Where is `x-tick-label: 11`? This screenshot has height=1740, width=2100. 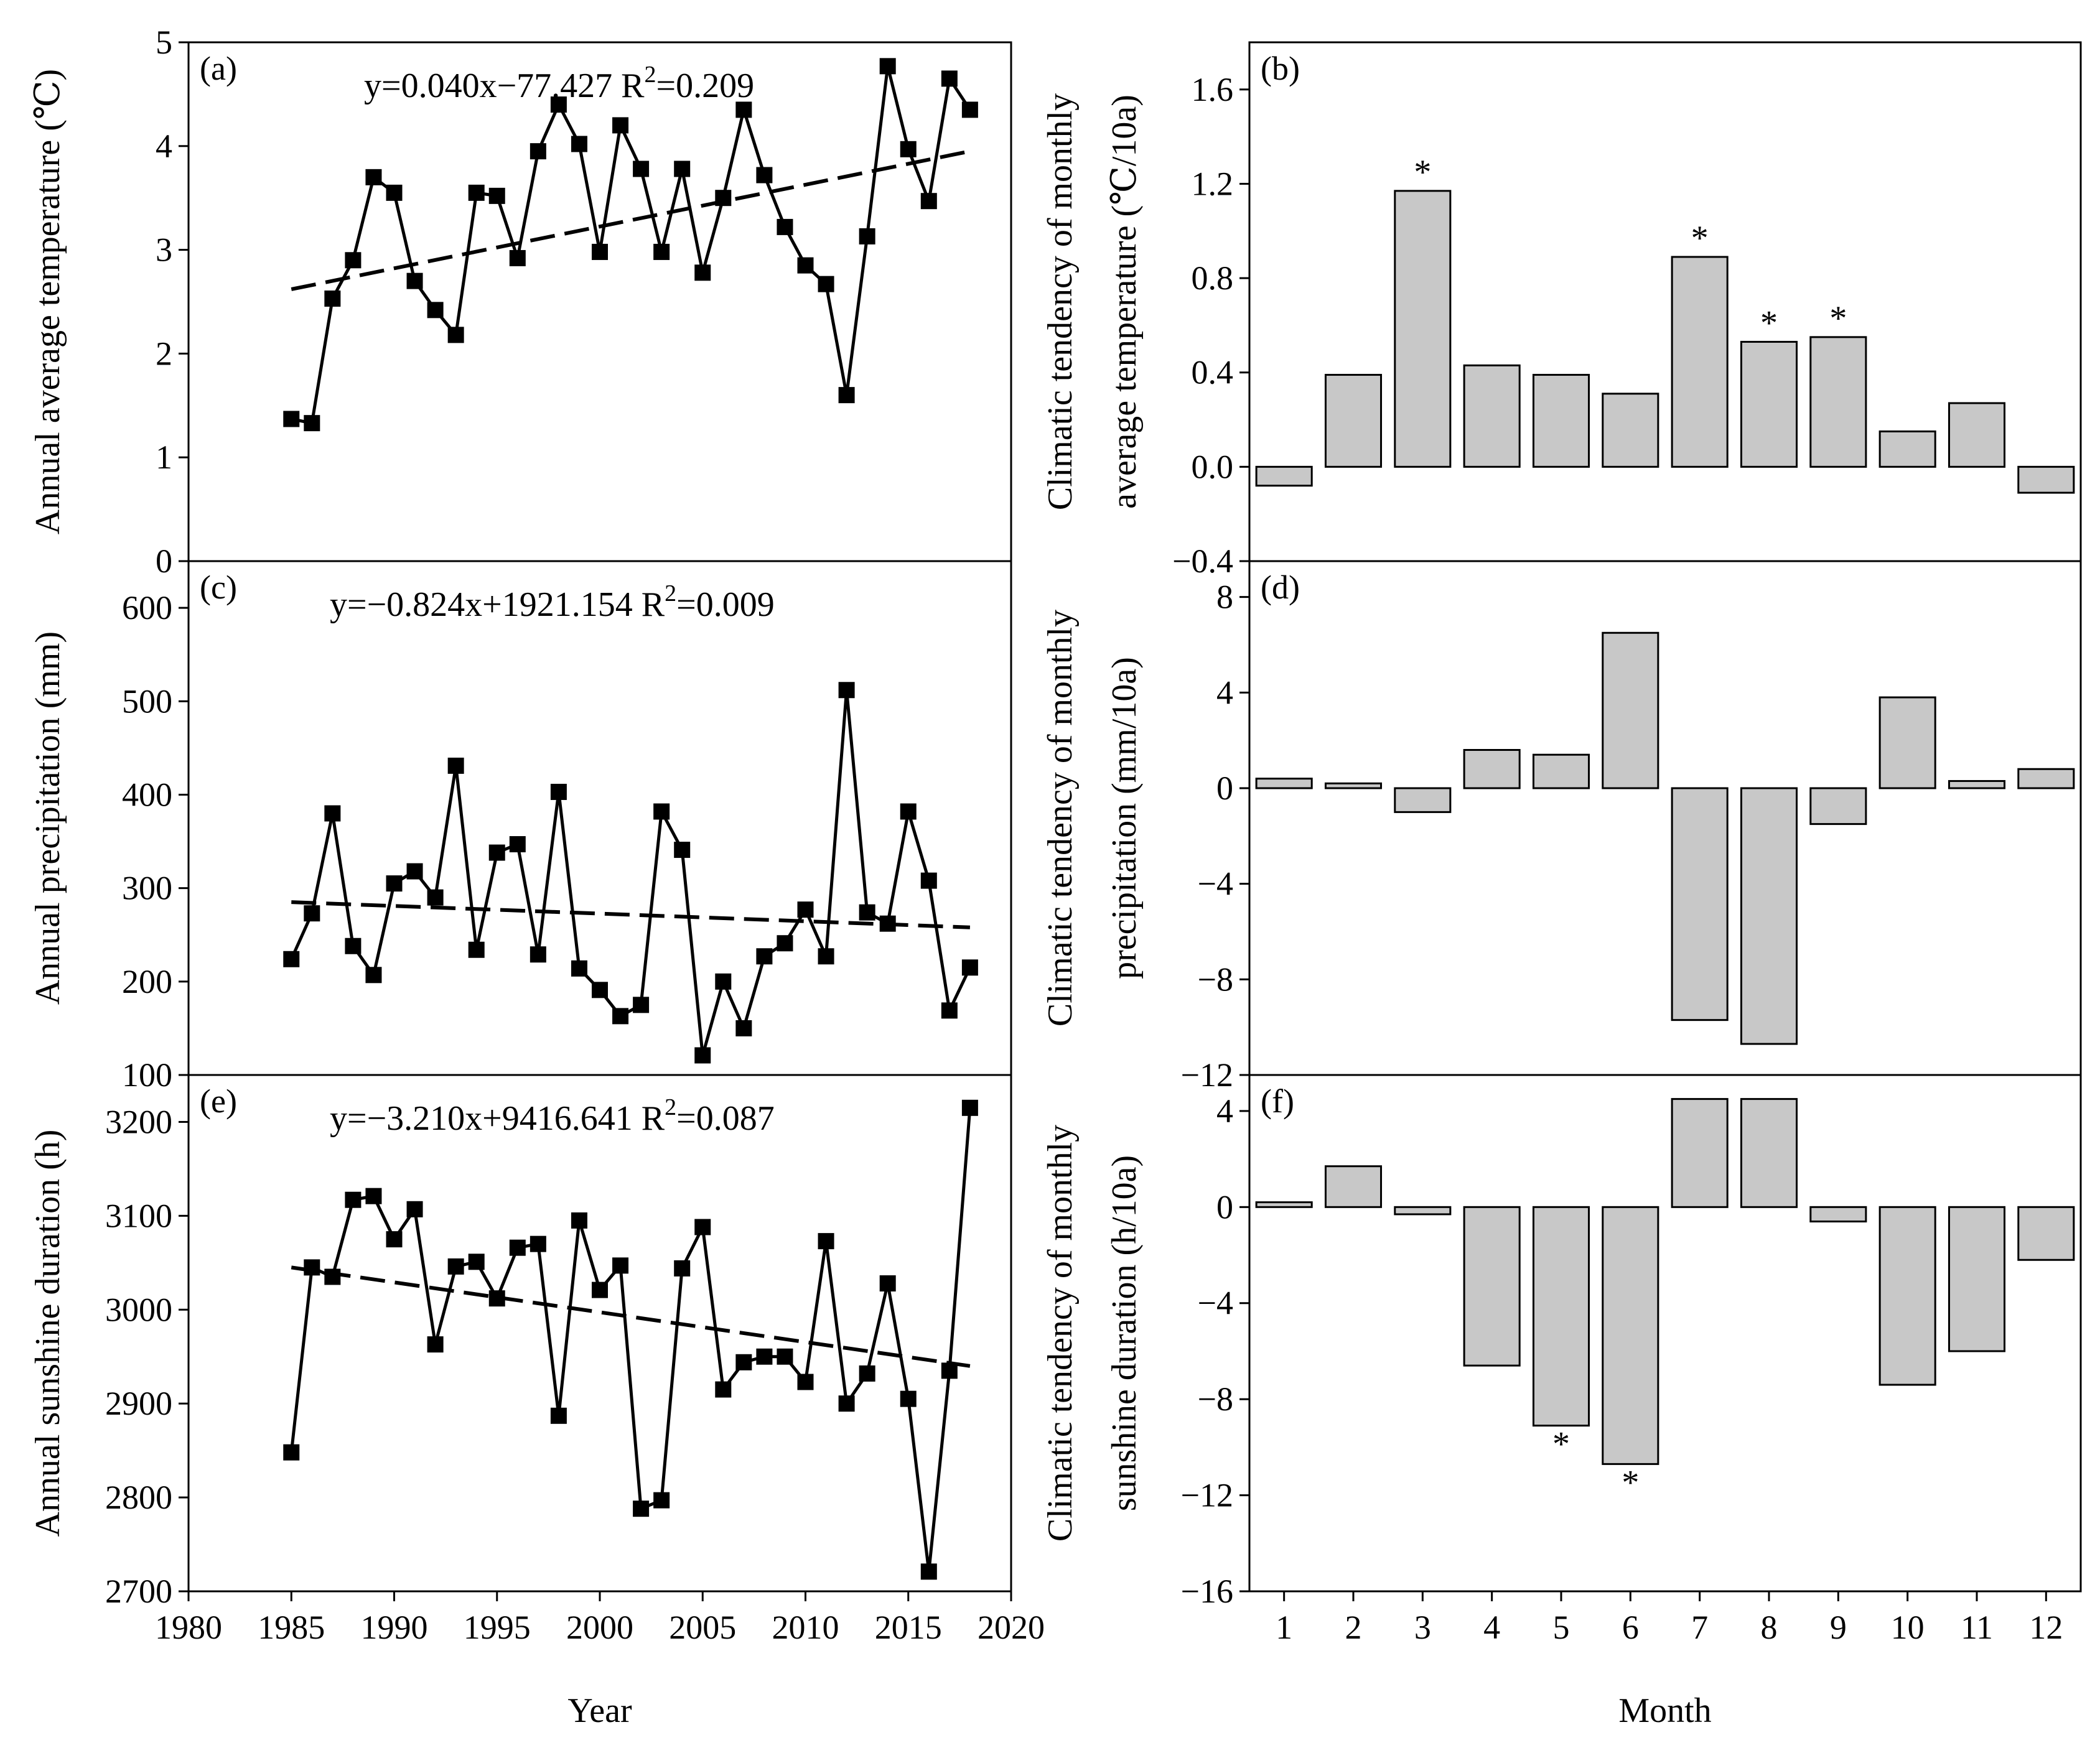 x-tick-label: 11 is located at coordinates (1977, 1628).